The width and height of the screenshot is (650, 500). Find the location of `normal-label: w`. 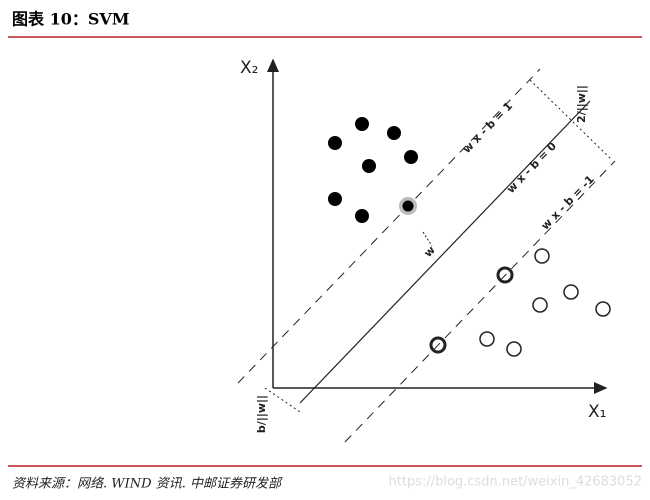

normal-label: w is located at coordinates (429, 251).